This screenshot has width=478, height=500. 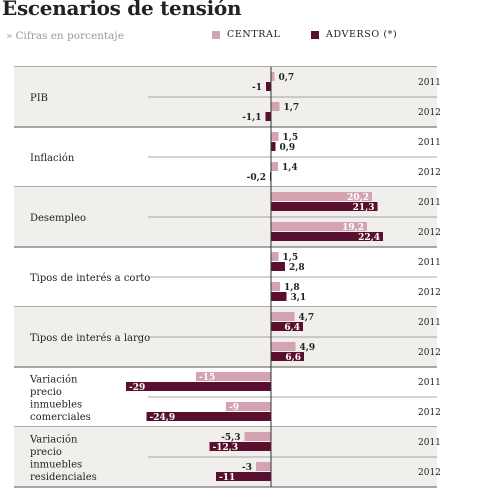 What do you see at coordinates (227, 478) in the screenshot?
I see `data-label-adverso: -11` at bounding box center [227, 478].